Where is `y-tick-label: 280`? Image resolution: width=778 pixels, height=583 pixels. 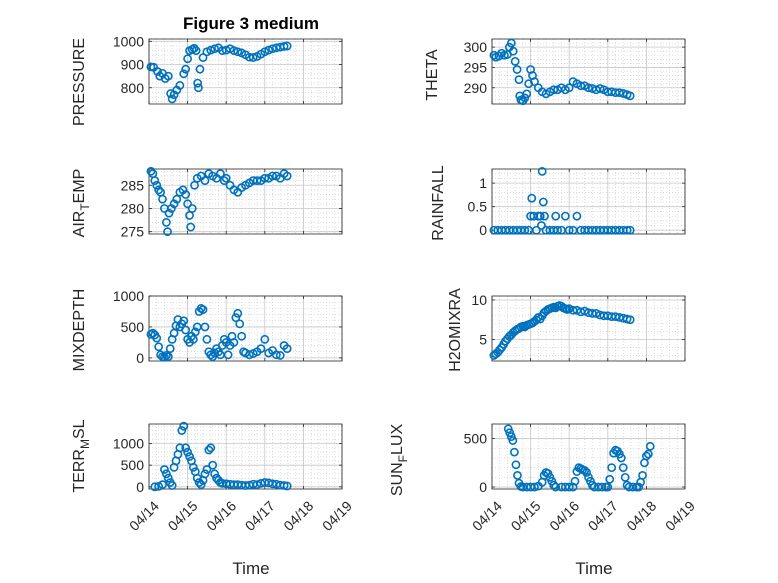
y-tick-label: 280 is located at coordinates (133, 208).